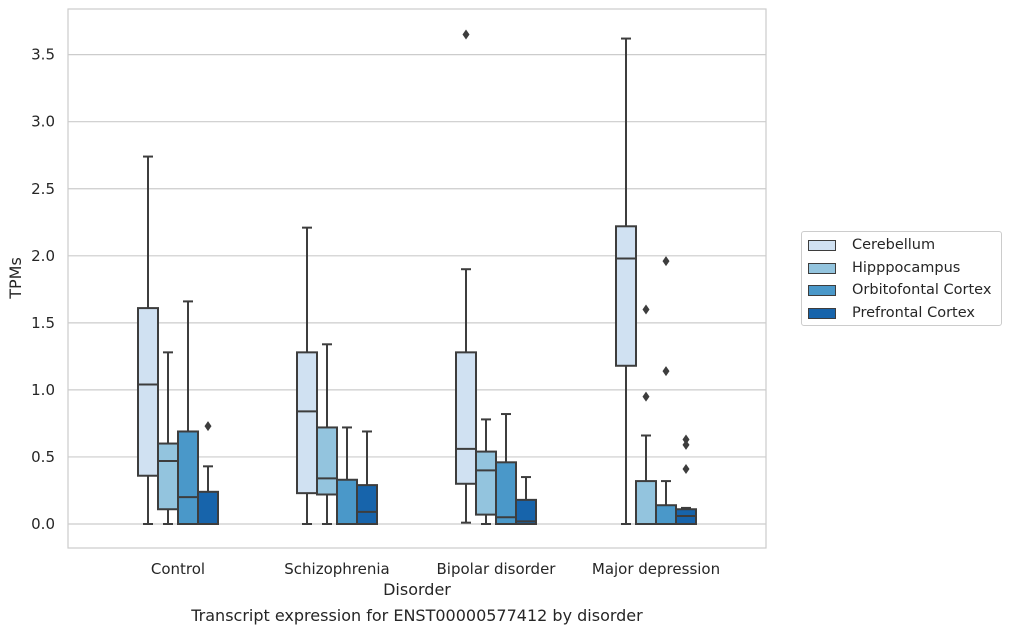 This screenshot has width=1014, height=634. What do you see at coordinates (43, 323) in the screenshot?
I see `y-tick-label: 1.5` at bounding box center [43, 323].